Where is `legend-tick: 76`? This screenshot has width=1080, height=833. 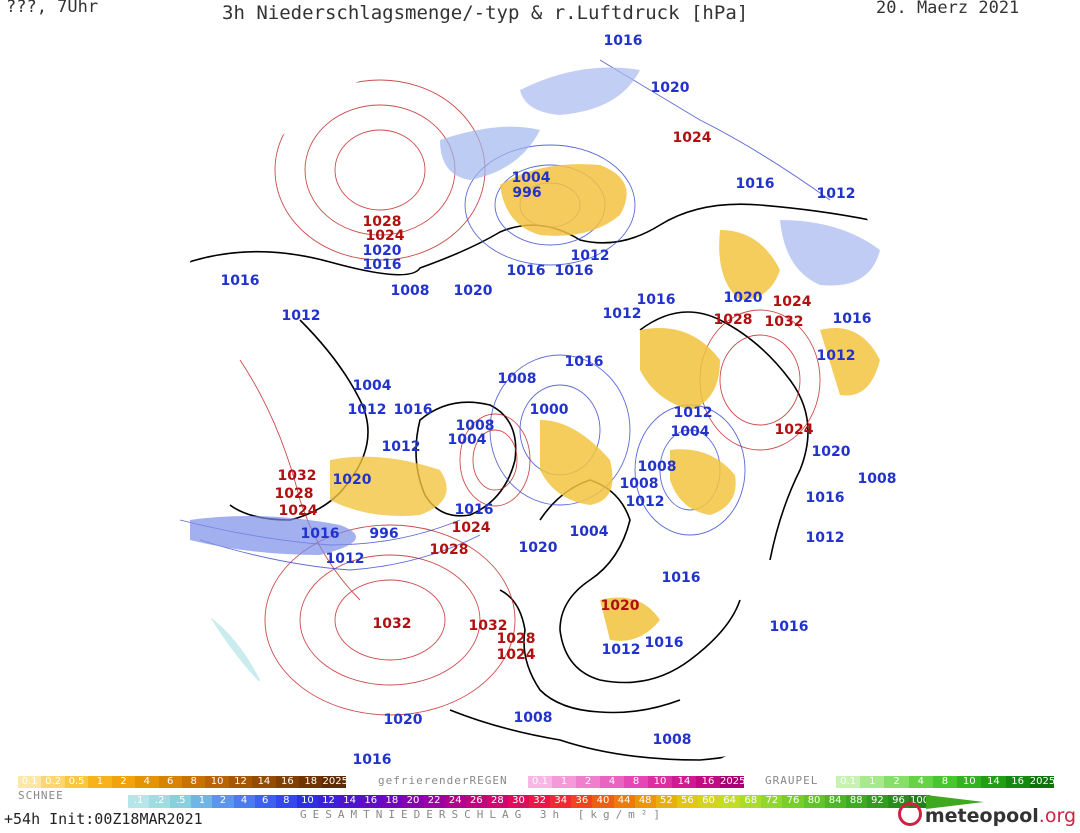 legend-tick: 76 is located at coordinates (793, 801).